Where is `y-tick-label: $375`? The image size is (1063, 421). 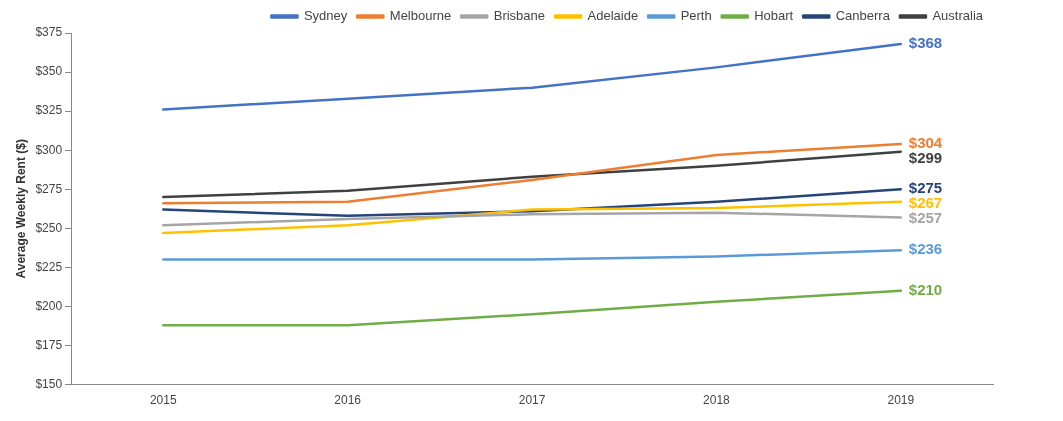 y-tick-label: $375 is located at coordinates (49, 32).